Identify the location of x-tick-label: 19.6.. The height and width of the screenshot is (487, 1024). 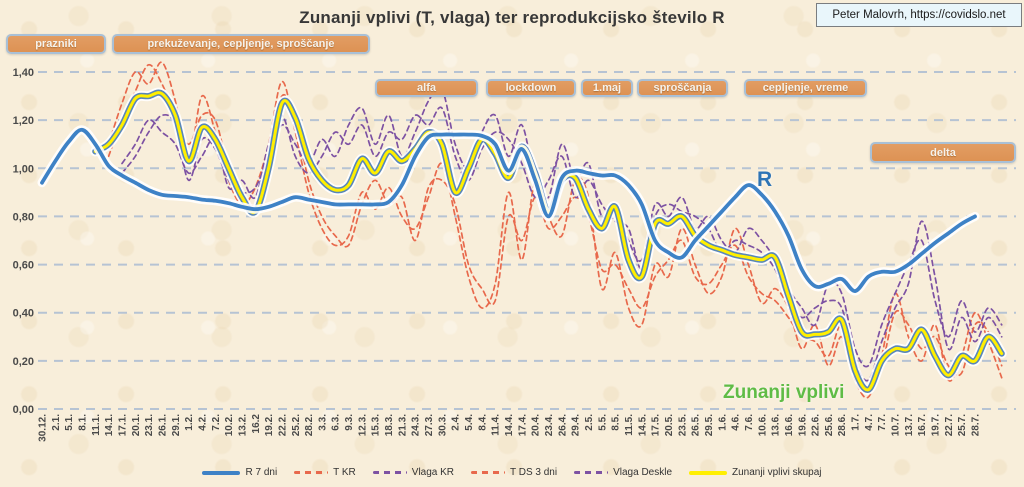
(802, 425).